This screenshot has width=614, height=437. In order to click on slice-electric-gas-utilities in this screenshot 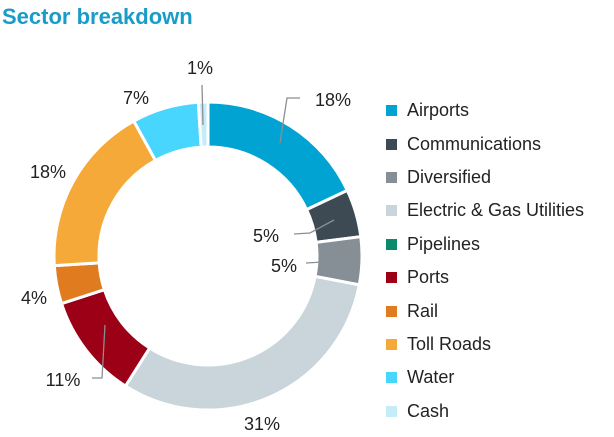, I will do `click(242, 343)`.